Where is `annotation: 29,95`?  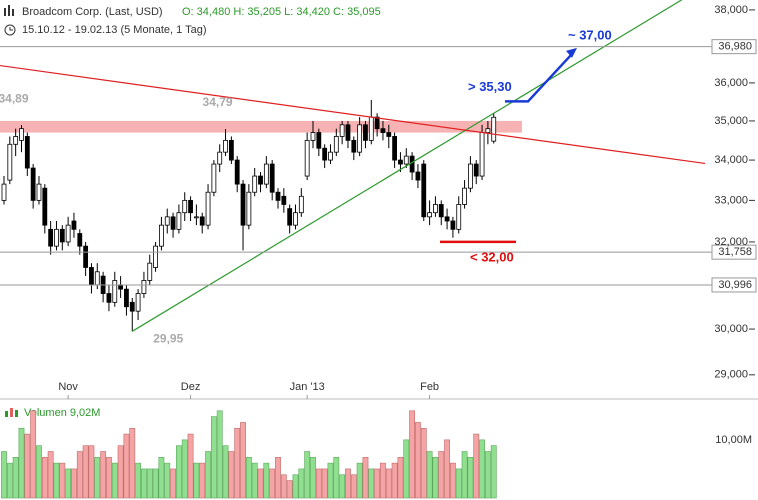
annotation: 29,95 is located at coordinates (168, 338).